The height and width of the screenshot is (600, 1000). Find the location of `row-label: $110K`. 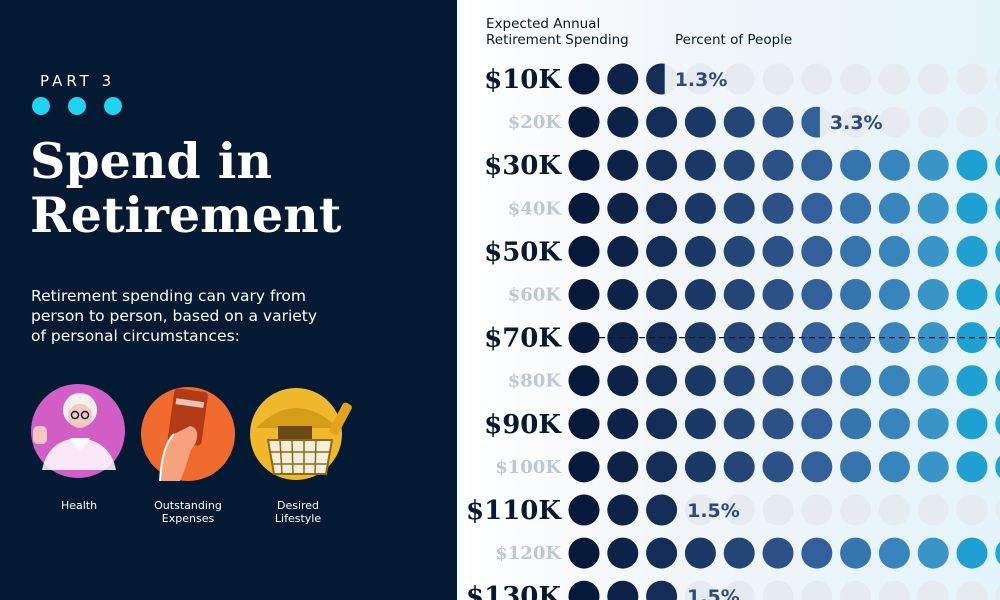

row-label: $110K is located at coordinates (514, 511).